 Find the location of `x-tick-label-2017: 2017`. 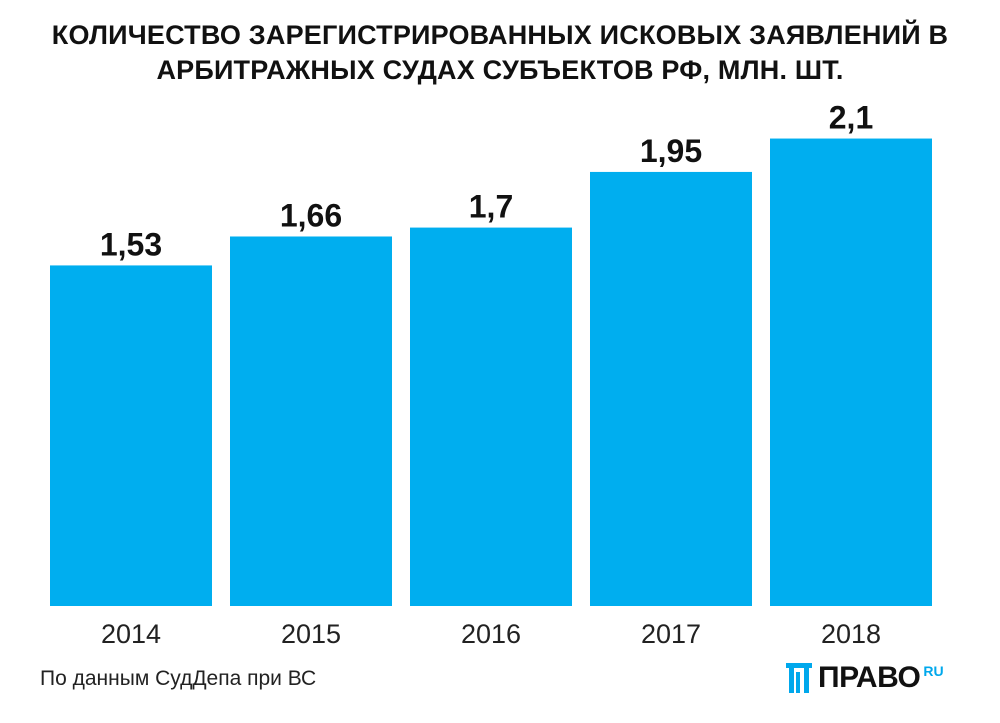

x-tick-label-2017: 2017 is located at coordinates (671, 634).